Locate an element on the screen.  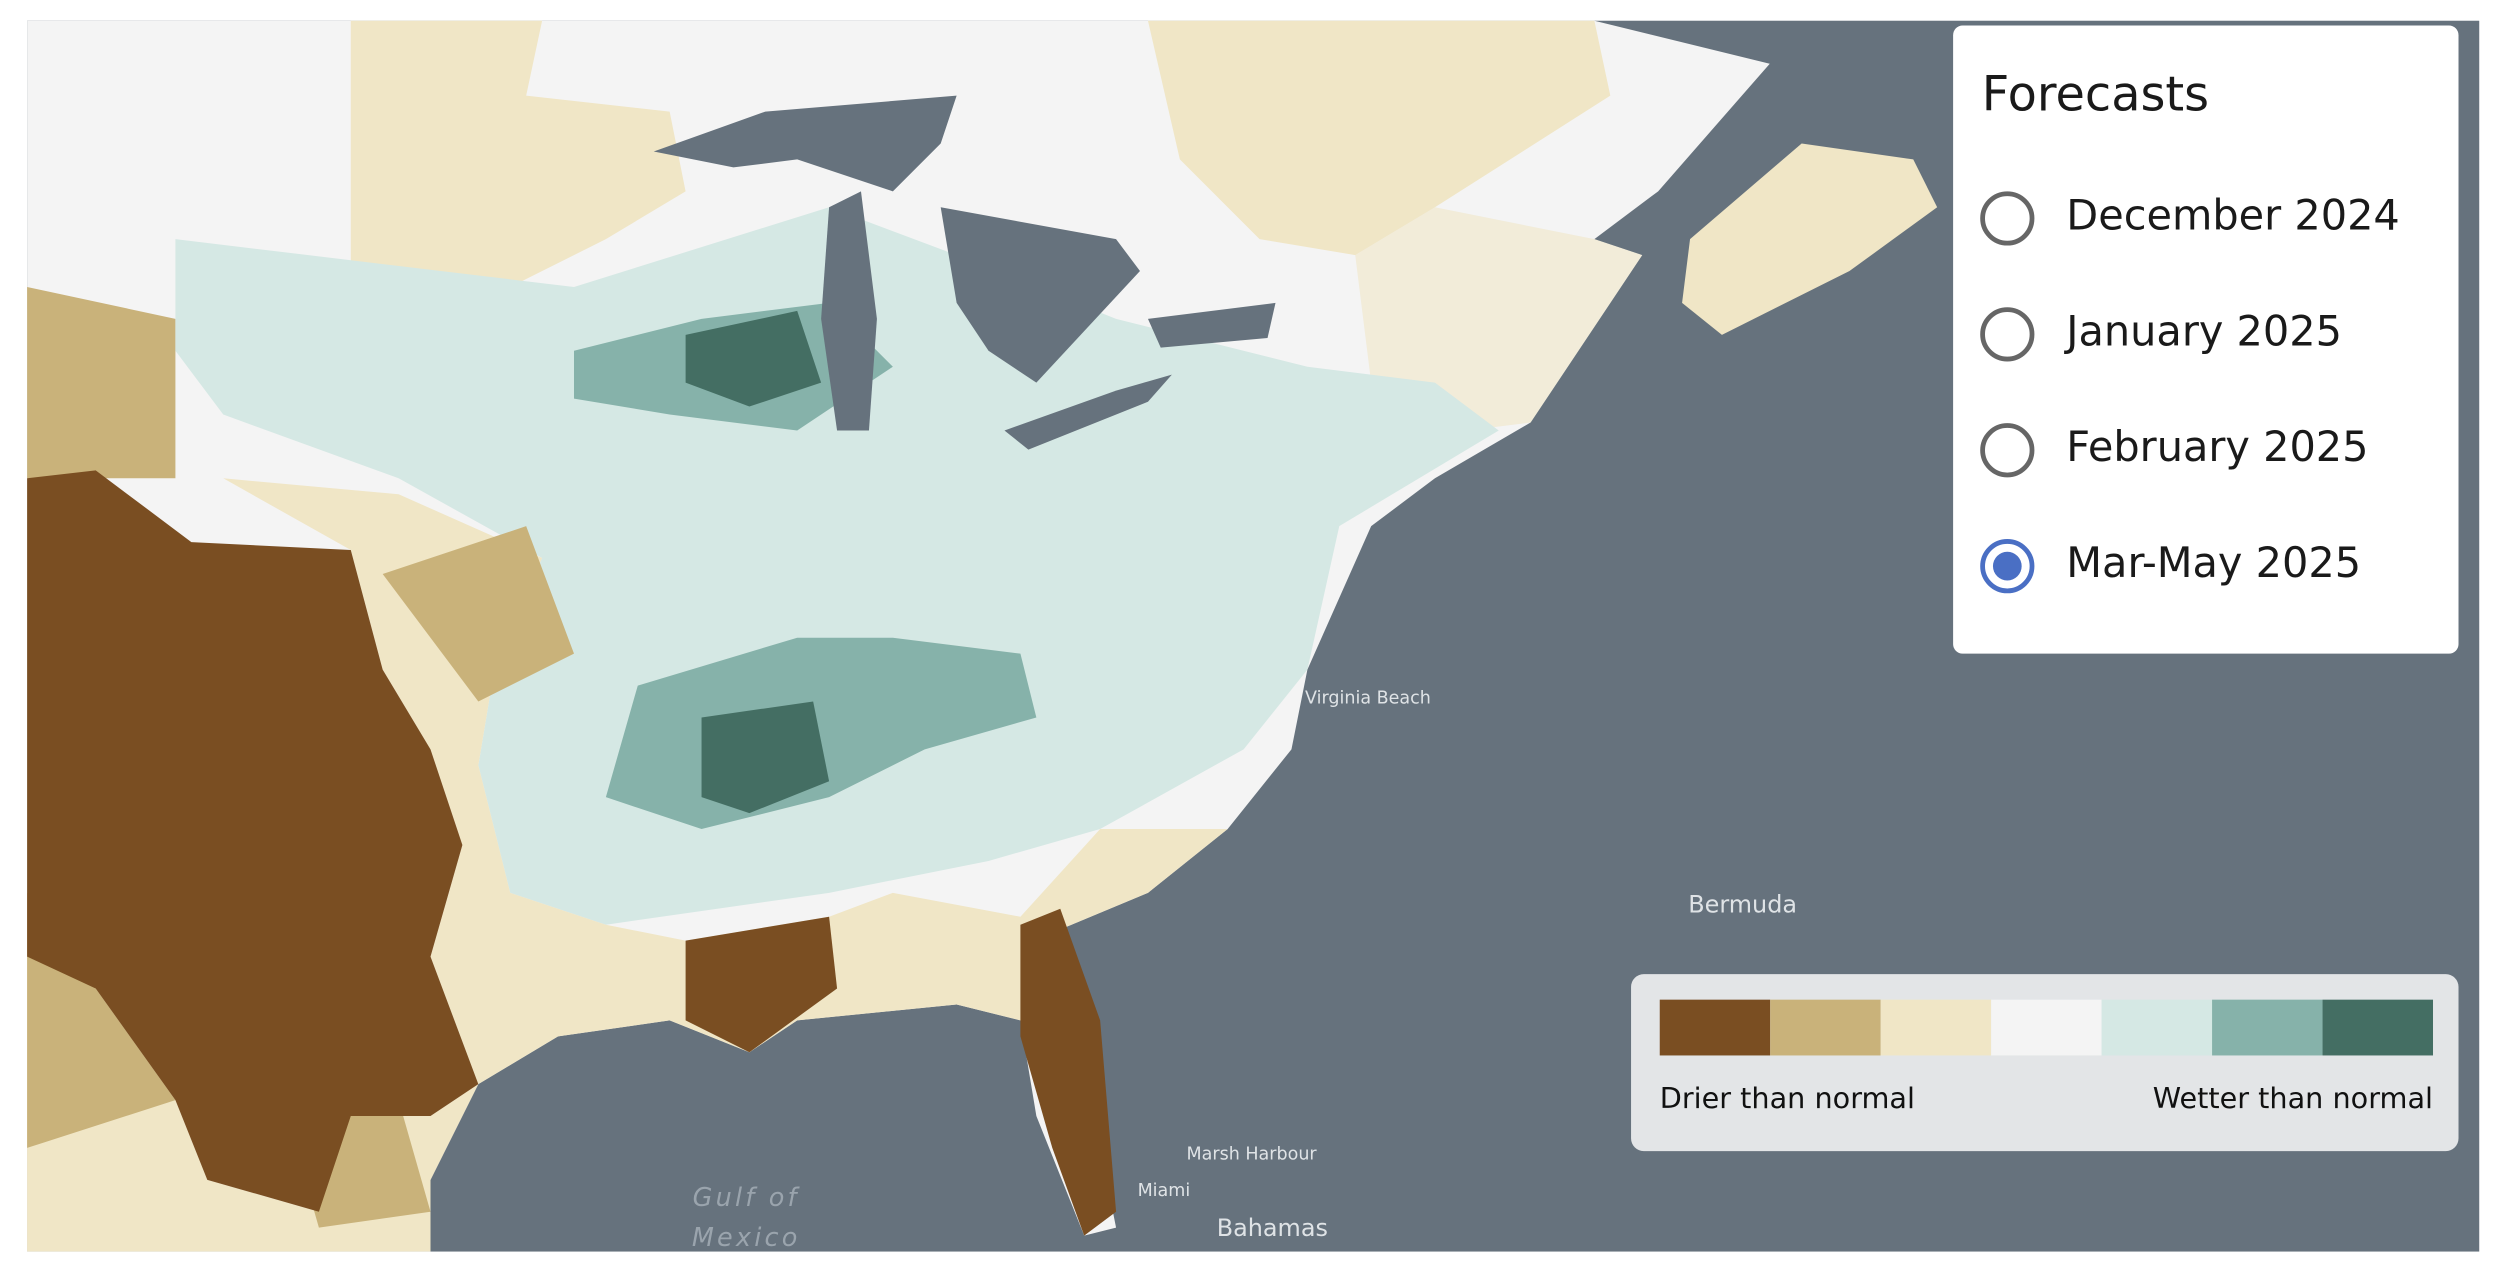
place-label: Mexico is located at coordinates (746, 1238).